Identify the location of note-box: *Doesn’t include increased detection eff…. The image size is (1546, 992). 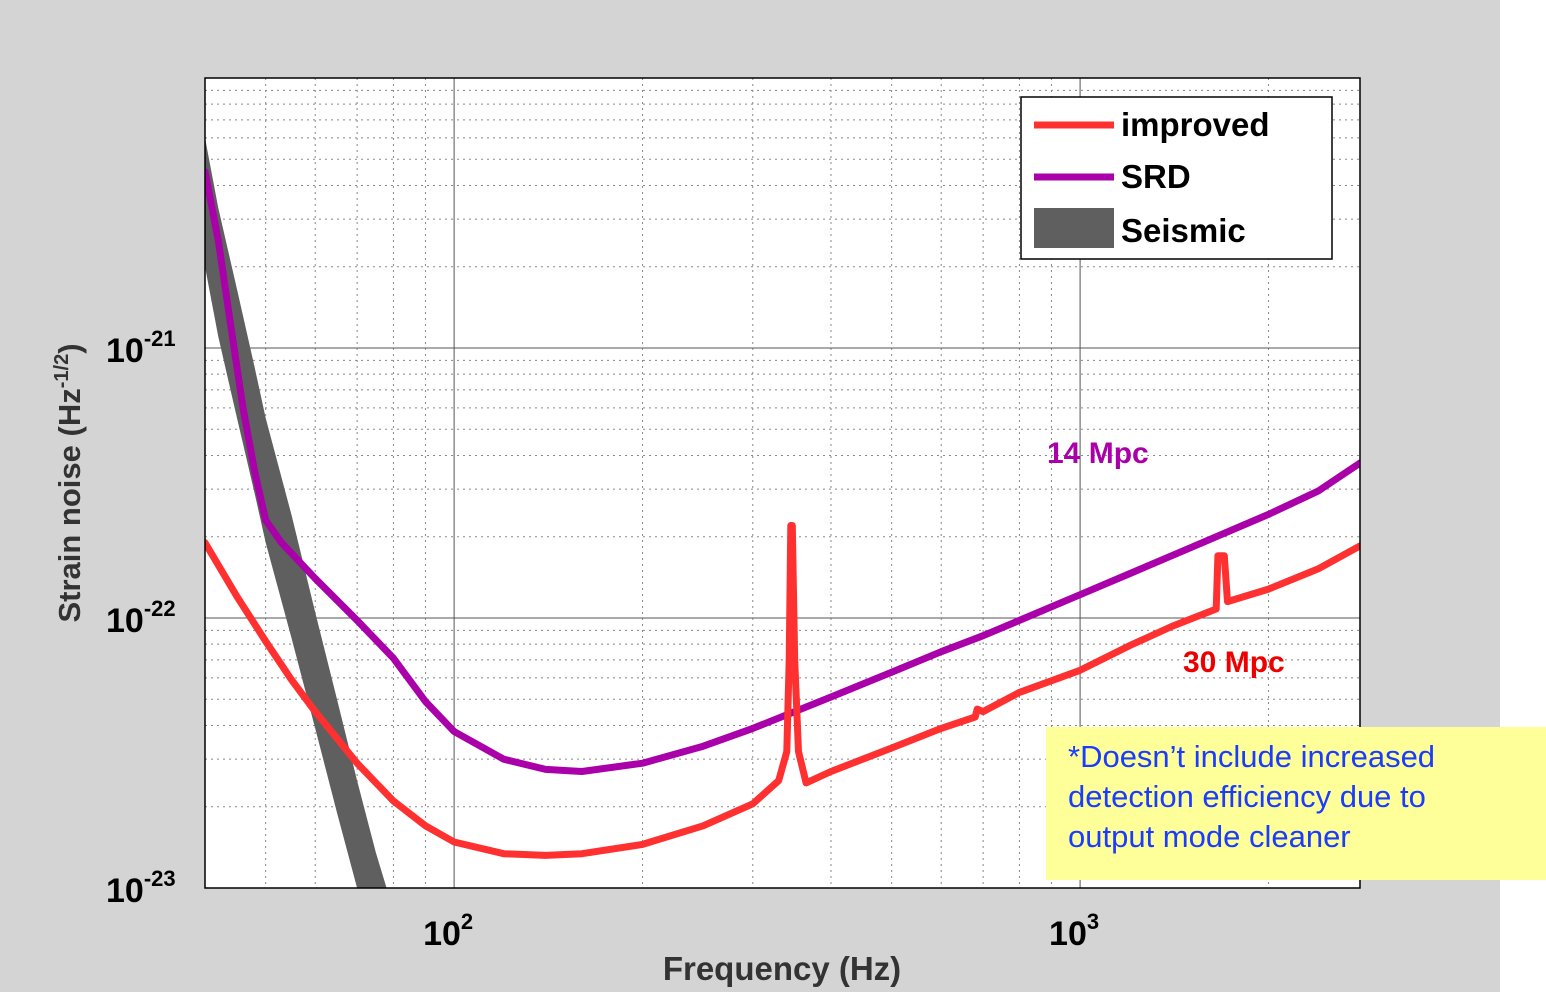
(1296, 803).